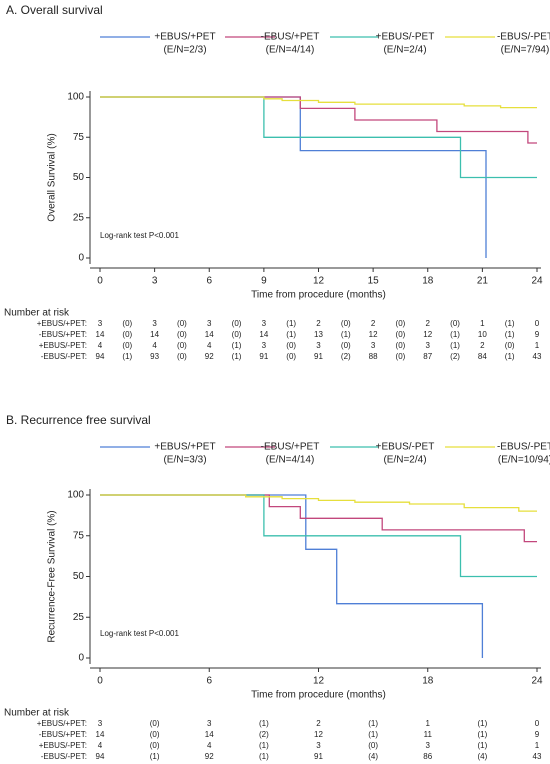 This screenshot has width=550, height=764. What do you see at coordinates (483, 281) in the screenshot?
I see `x-tick-label: 21` at bounding box center [483, 281].